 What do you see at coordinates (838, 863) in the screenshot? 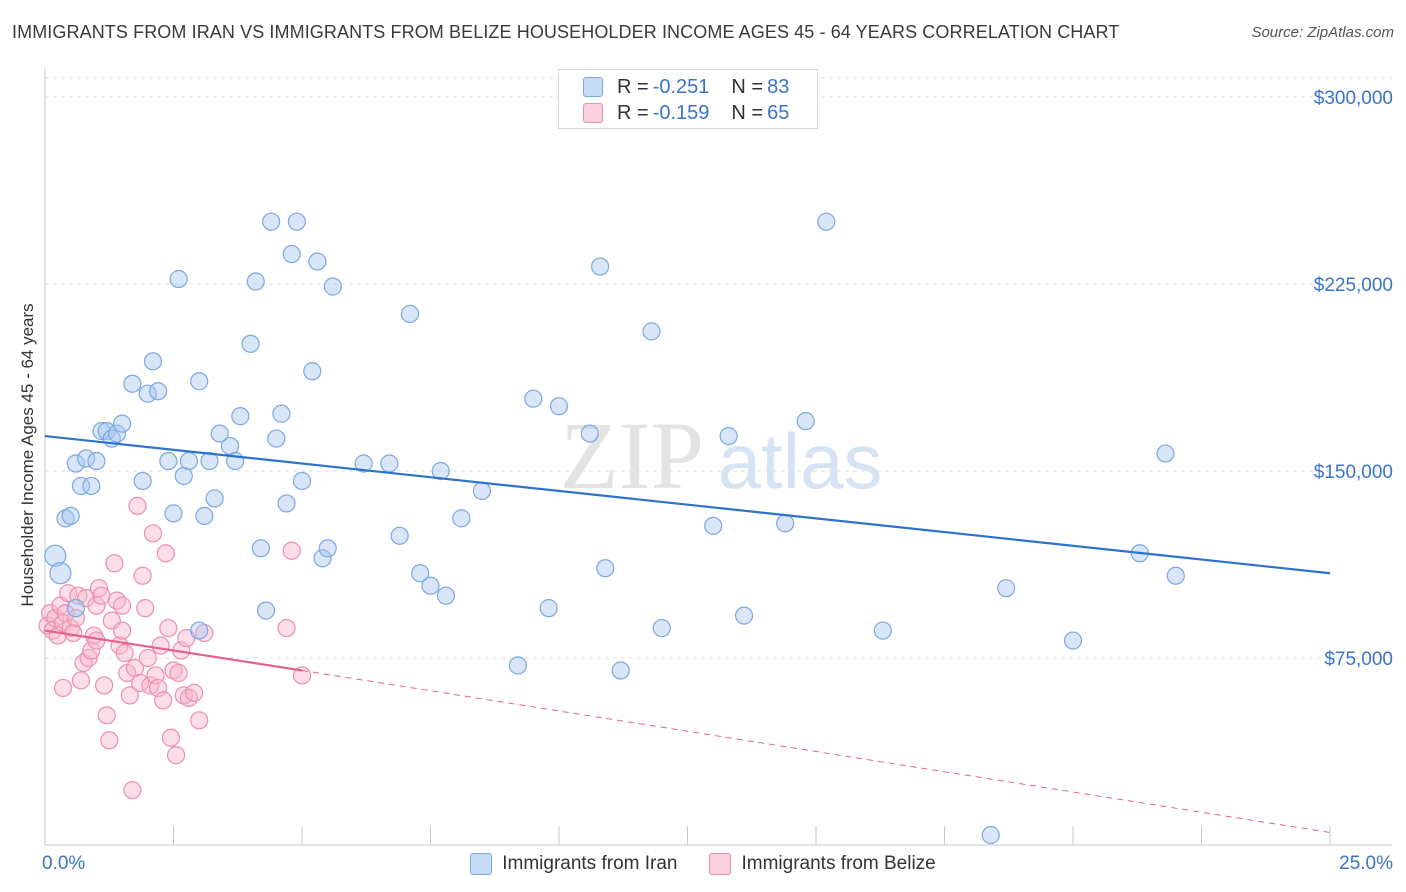
I see `legend-label-belize: Immigrants from Belize` at bounding box center [838, 863].